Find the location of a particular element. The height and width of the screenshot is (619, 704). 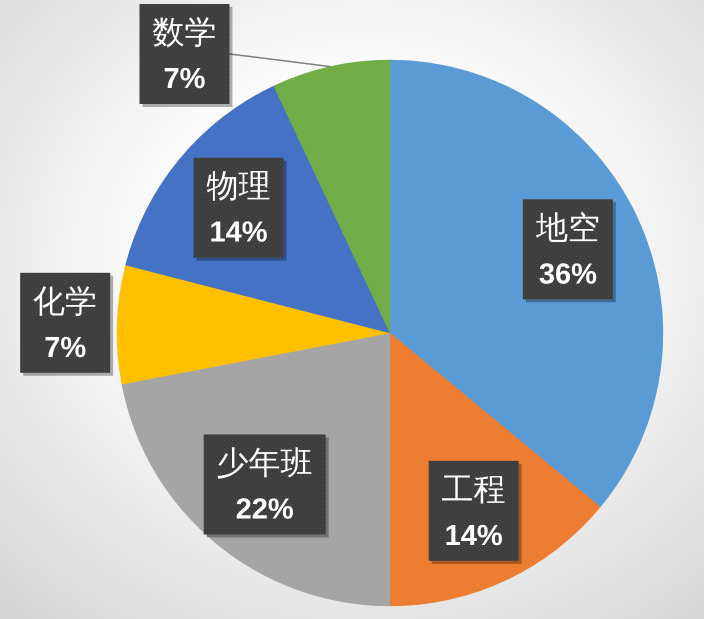

data-label: 36% is located at coordinates (568, 274).